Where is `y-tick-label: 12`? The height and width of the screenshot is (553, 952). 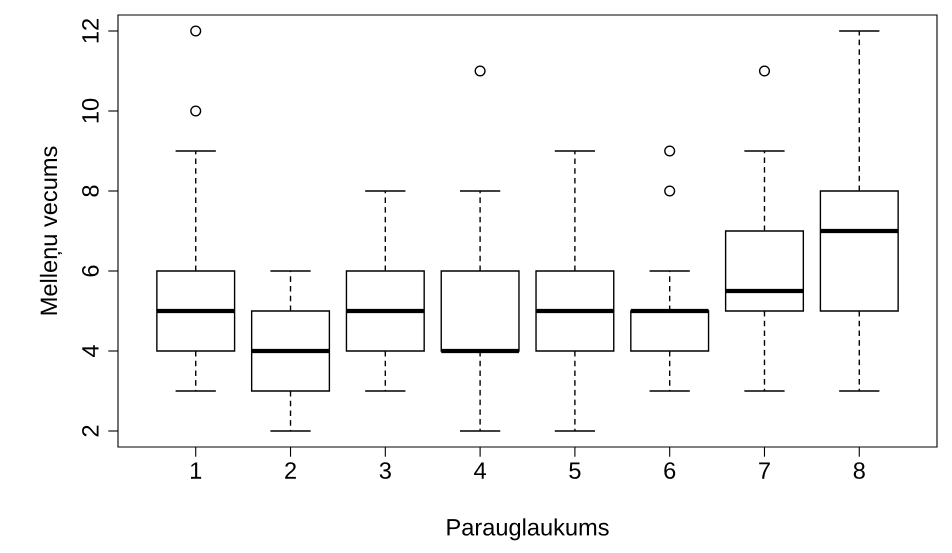 y-tick-label: 12 is located at coordinates (90, 30).